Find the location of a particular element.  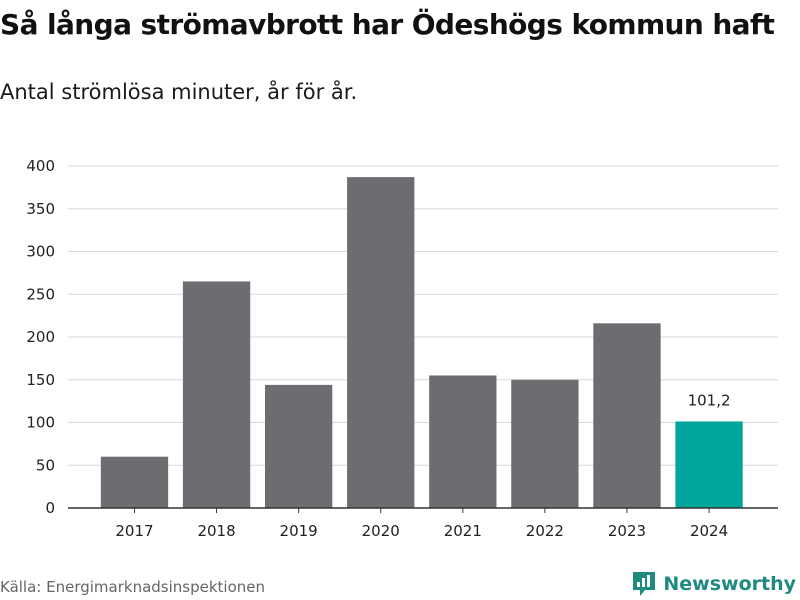

bar-2021 is located at coordinates (463, 441).